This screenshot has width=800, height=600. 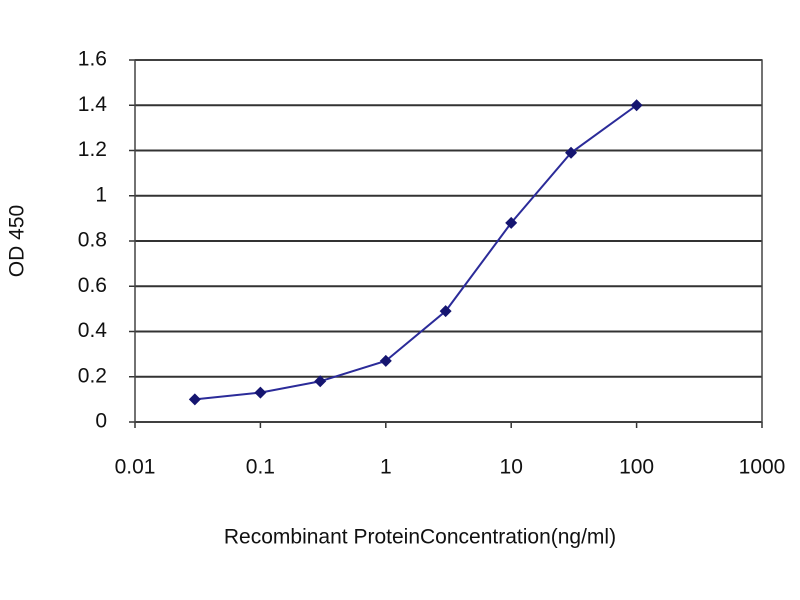 I want to click on x-tick-label: 1, so click(x=386, y=467).